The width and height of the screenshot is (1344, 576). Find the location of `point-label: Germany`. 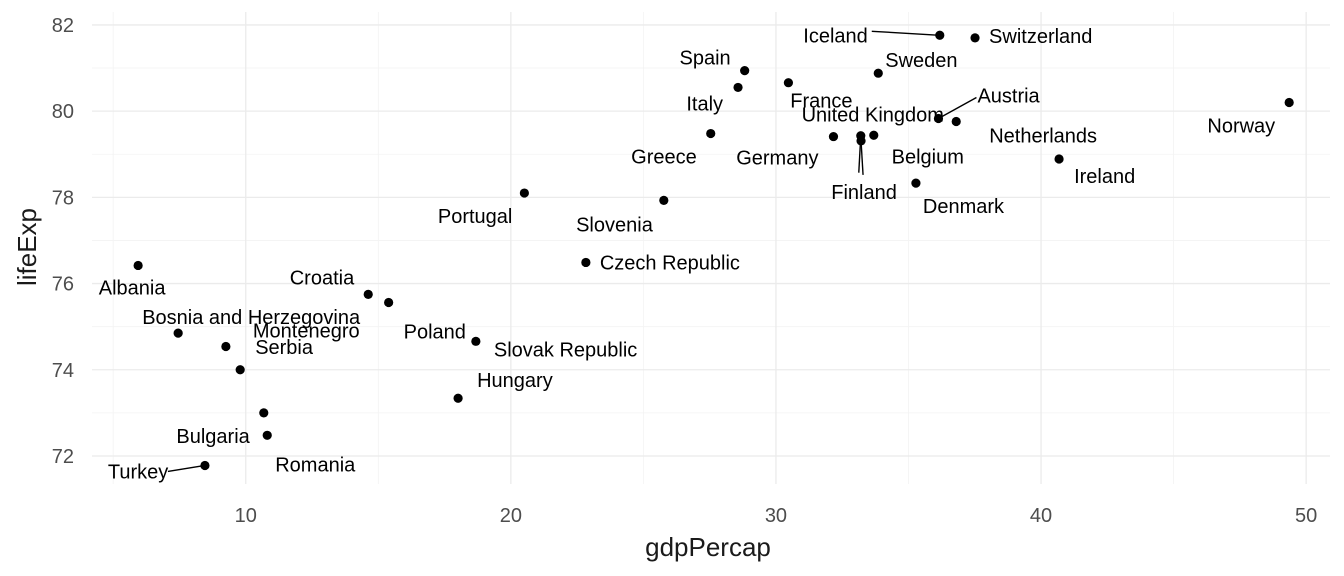

point-label: Germany is located at coordinates (777, 159).